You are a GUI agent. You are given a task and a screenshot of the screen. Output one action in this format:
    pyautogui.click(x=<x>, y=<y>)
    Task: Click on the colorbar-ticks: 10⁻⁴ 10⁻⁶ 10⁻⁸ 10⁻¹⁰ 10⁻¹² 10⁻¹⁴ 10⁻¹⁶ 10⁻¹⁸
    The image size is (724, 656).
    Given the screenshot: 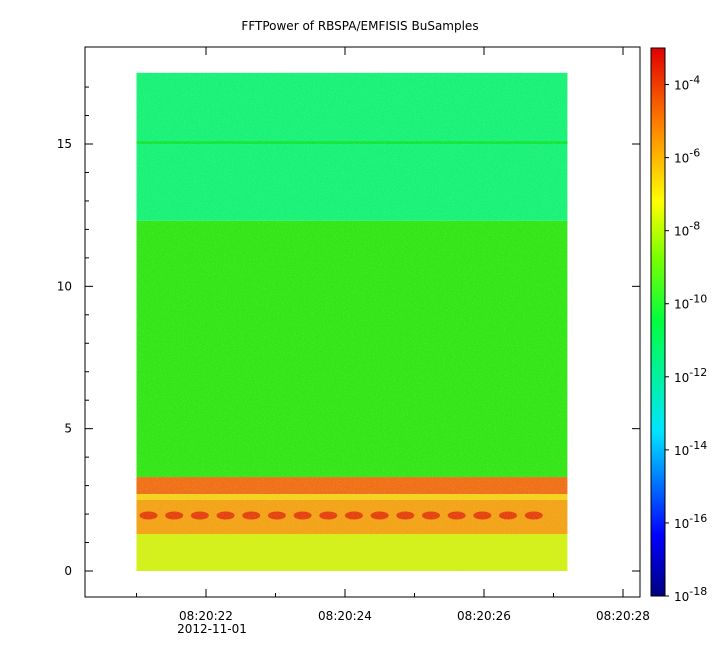 What is the action you would take?
    pyautogui.click(x=686, y=339)
    